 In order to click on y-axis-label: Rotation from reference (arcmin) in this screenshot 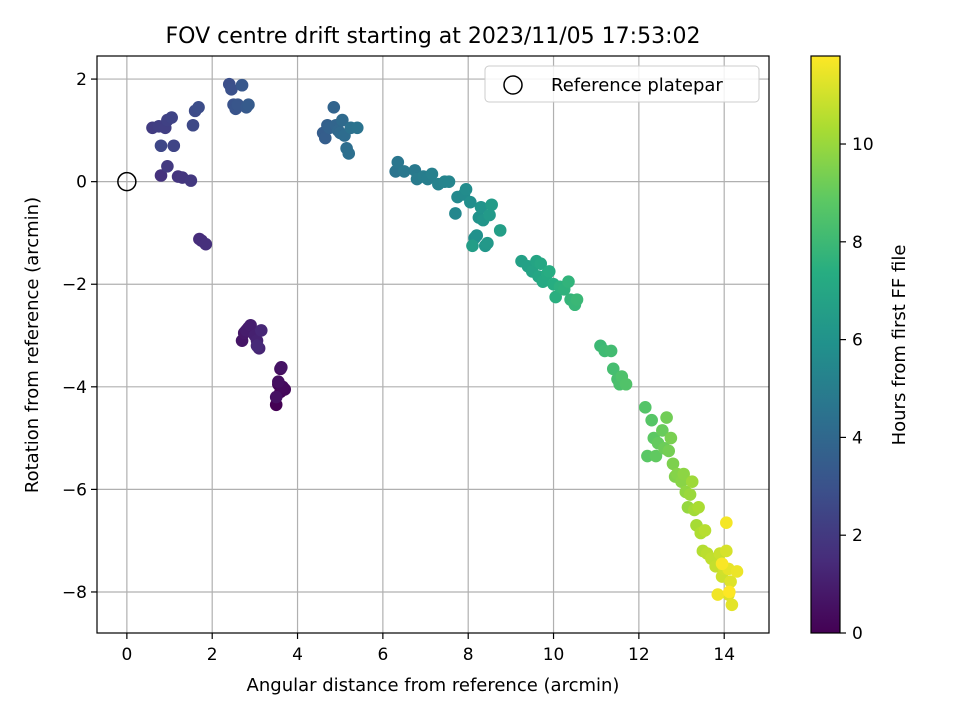, I will do `click(32, 345)`.